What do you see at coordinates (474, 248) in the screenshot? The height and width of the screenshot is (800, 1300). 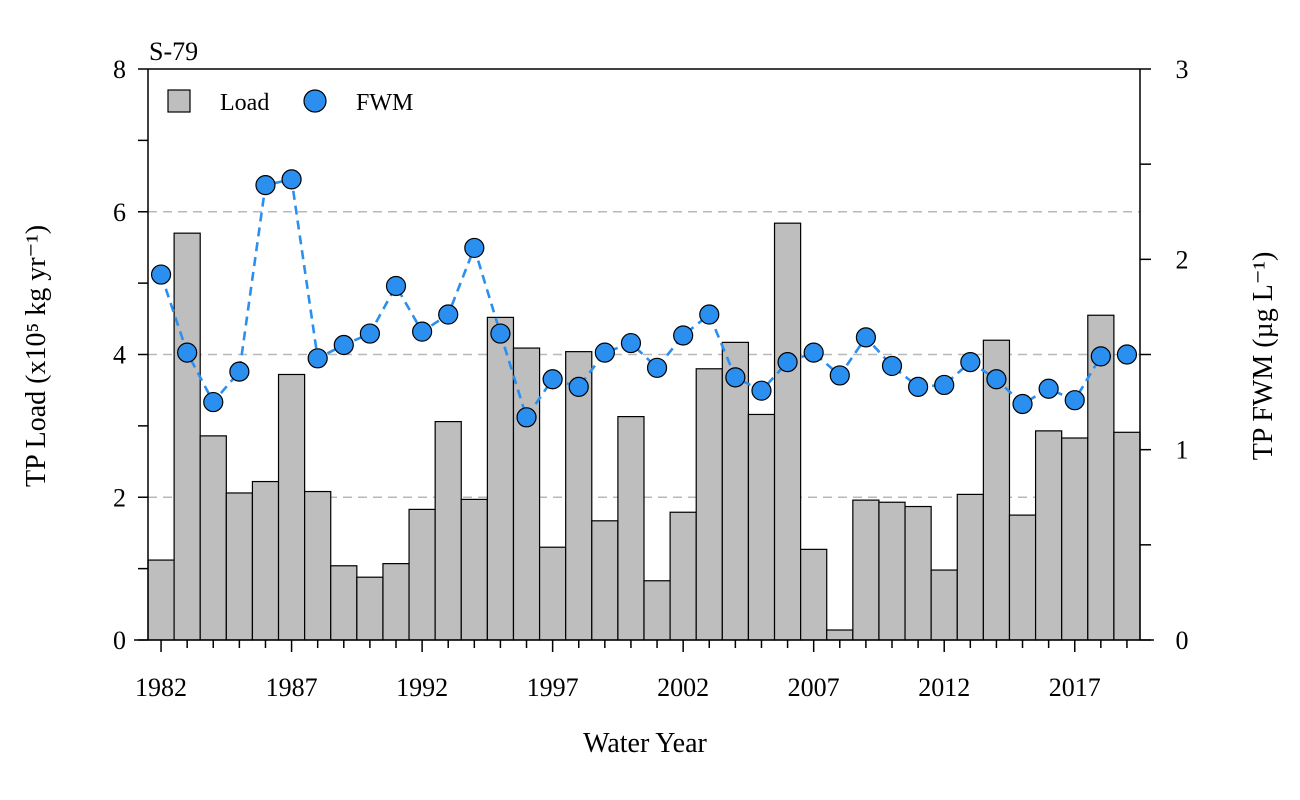 I see `fwm-point-1994` at bounding box center [474, 248].